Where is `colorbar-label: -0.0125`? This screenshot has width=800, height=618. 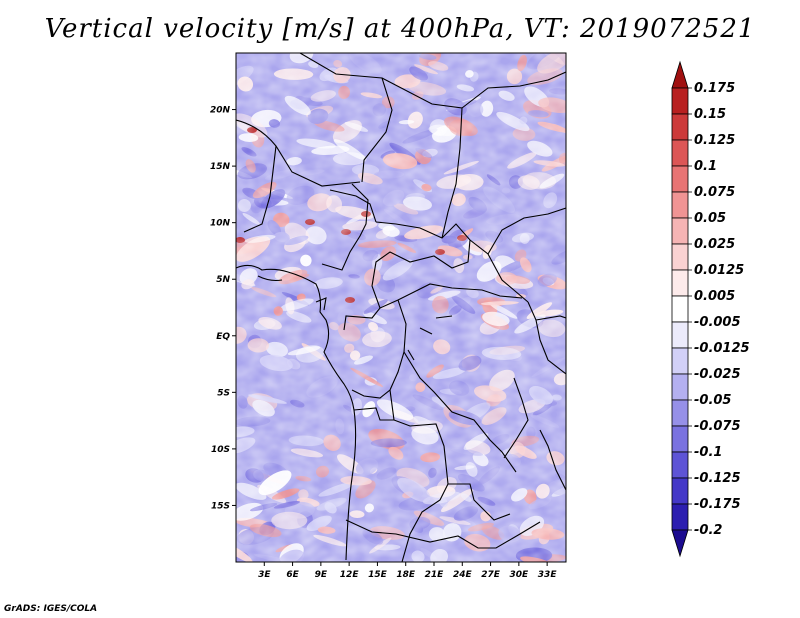
colorbar-label: -0.0125 is located at coordinates (722, 348).